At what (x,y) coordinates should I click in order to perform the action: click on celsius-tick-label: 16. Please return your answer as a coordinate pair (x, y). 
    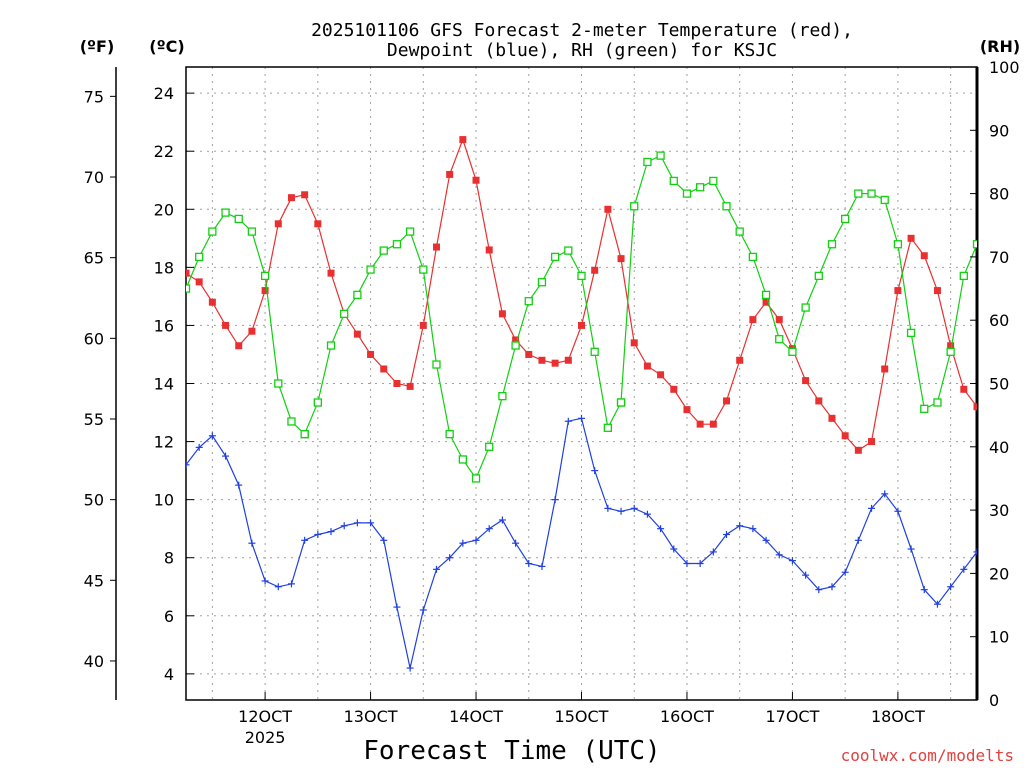
    Looking at the image, I should click on (164, 325).